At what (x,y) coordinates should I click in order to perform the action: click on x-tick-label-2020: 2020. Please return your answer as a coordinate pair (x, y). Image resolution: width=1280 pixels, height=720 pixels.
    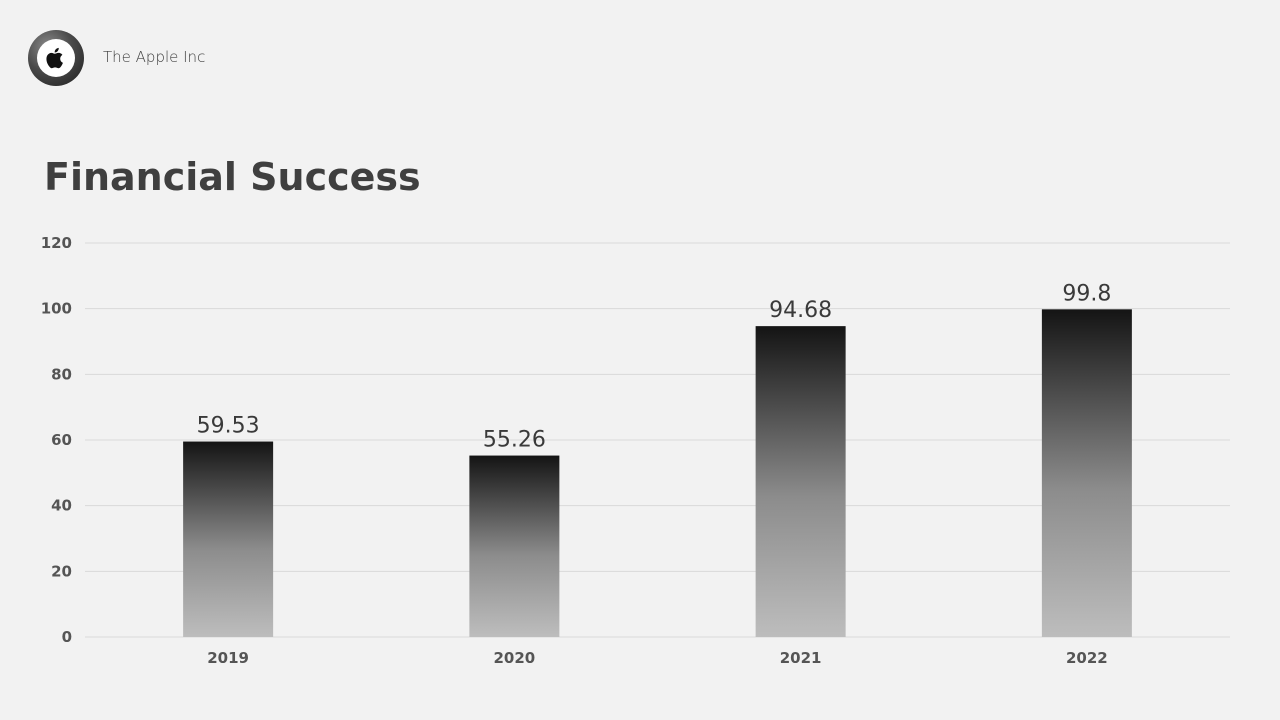
    Looking at the image, I should click on (515, 658).